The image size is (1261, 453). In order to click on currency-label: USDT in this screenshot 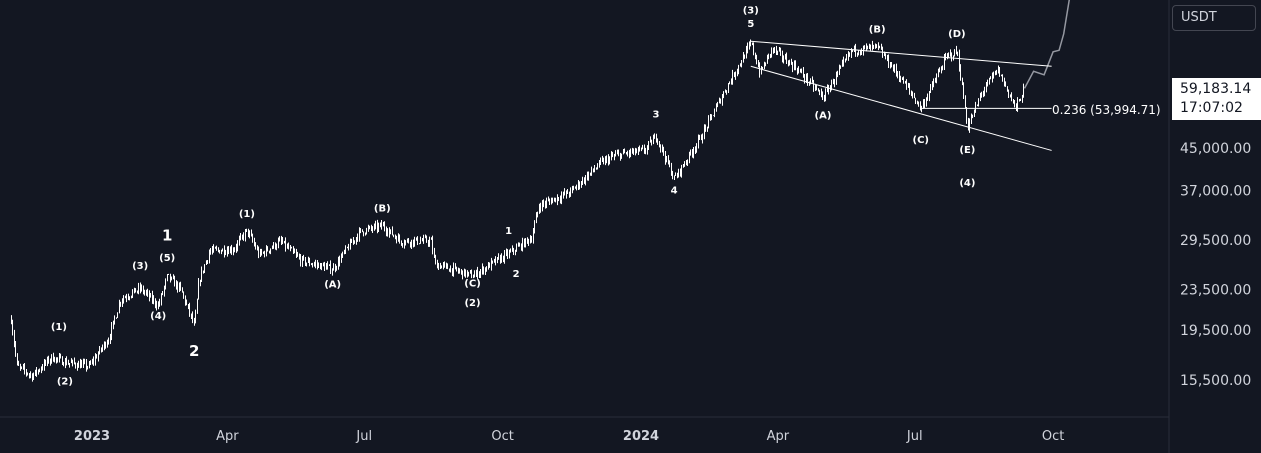, I will do `click(1199, 17)`.